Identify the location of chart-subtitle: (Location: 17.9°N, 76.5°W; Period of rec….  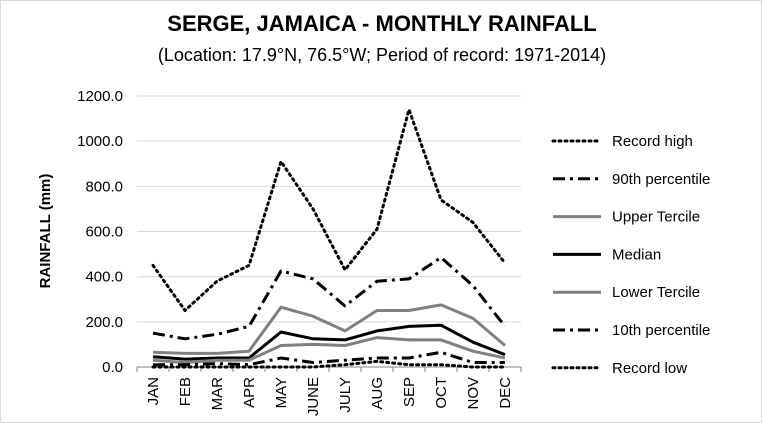
(382, 55).